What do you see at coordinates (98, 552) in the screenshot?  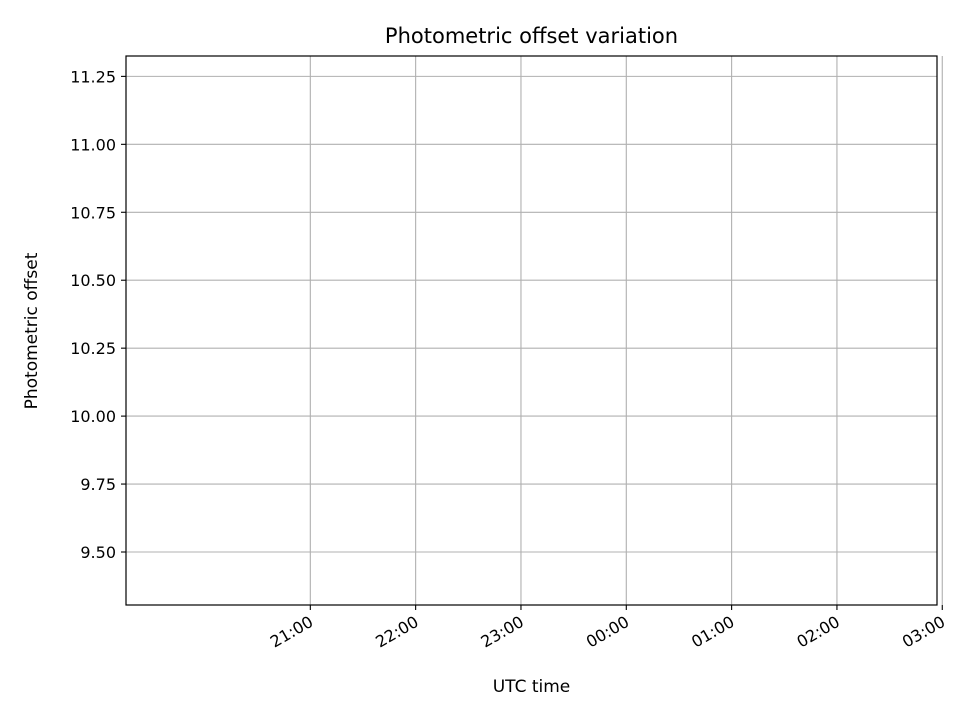 I see `y-tick-label: 9.50` at bounding box center [98, 552].